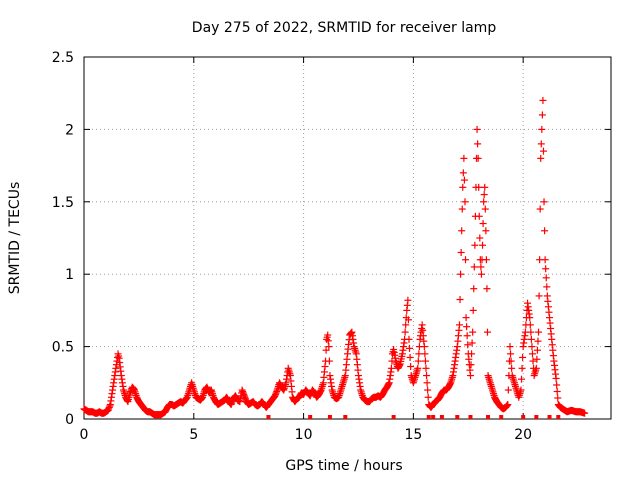 This screenshot has height=480, width=640. I want to click on x-tick-label: 20, so click(523, 435).